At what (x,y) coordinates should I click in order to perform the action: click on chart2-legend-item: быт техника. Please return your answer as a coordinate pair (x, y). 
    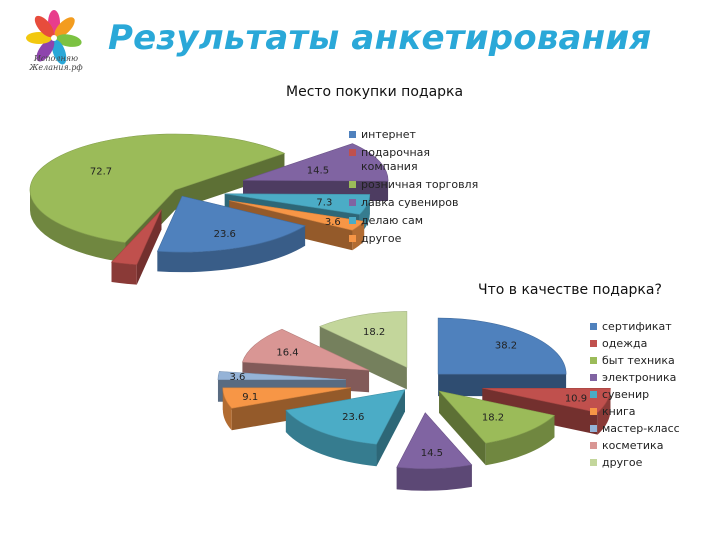
    Looking at the image, I should click on (640, 361).